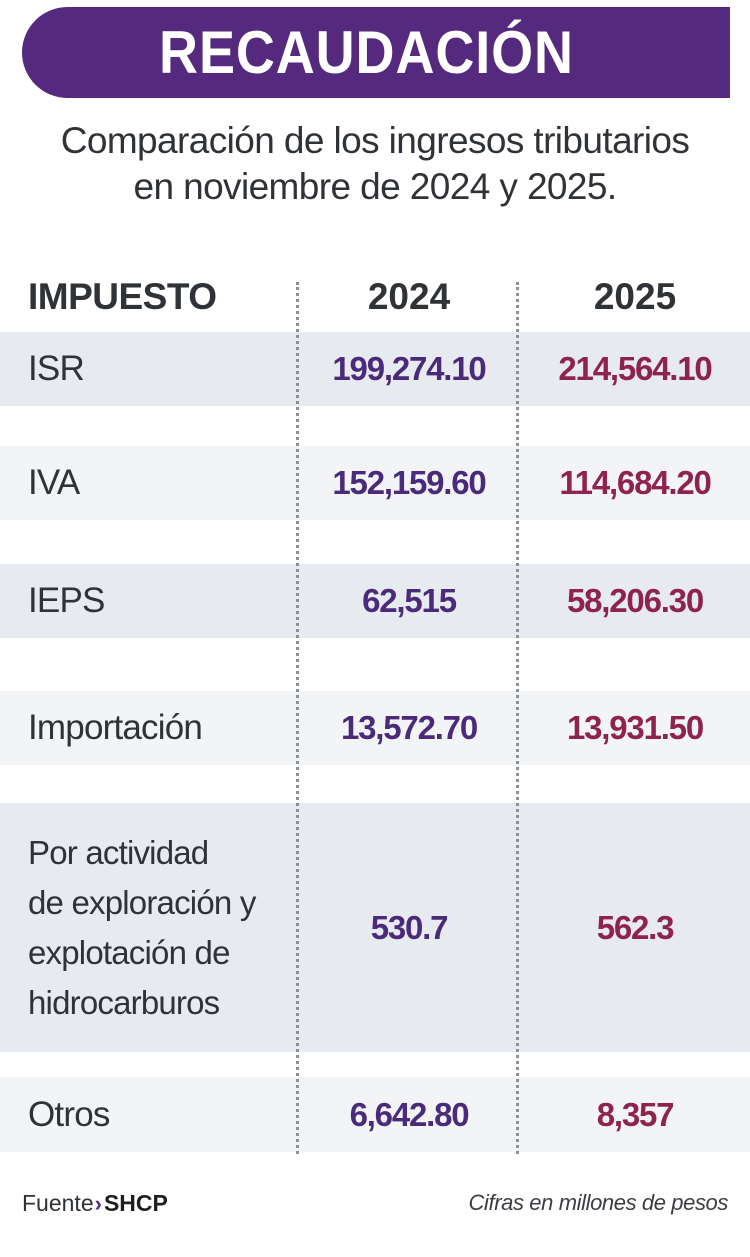  I want to click on row-label-line: hidrocarburos, so click(124, 1002).